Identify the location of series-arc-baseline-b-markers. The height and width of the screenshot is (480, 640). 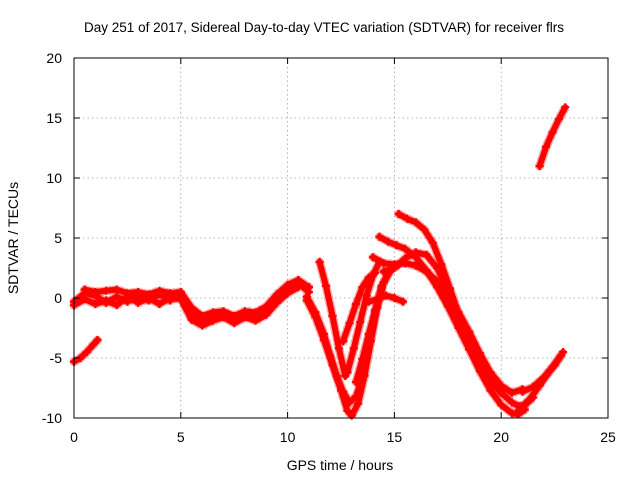
(186, 306).